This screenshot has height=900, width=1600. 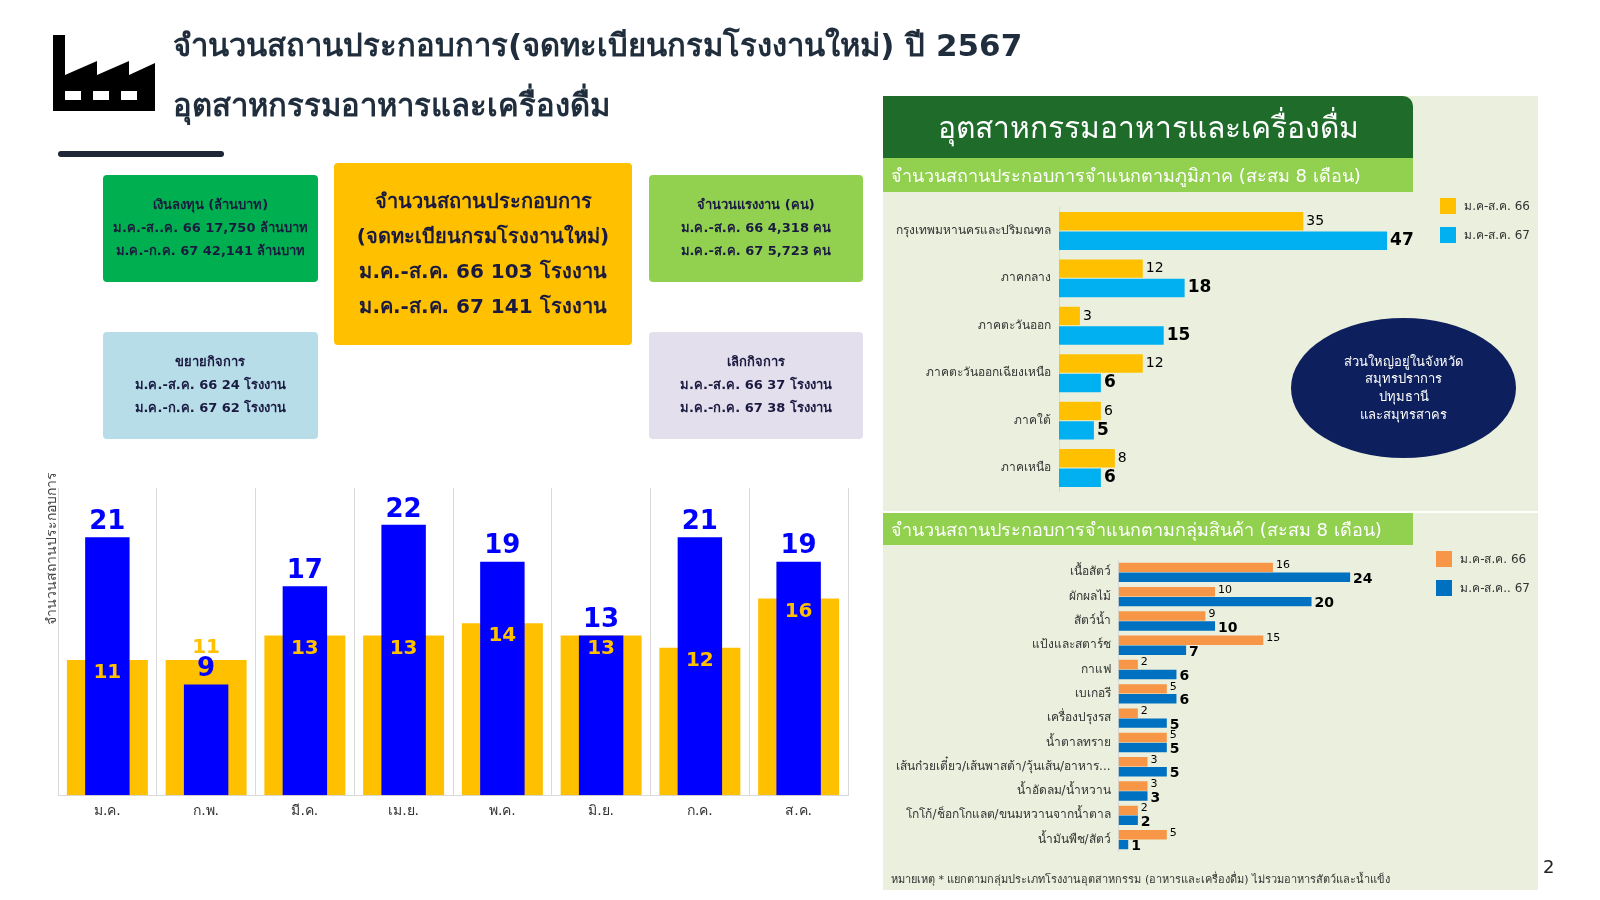 I want to click on y-tick-label: แป้งและสตาร์ช, so click(x=1071, y=644).